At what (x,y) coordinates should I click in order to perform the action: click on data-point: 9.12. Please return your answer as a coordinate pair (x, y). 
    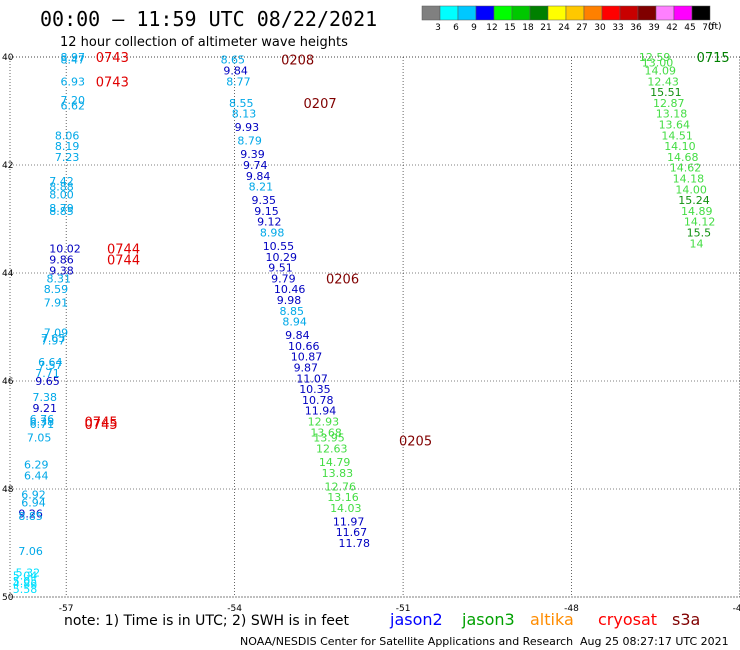
    Looking at the image, I should click on (269, 222).